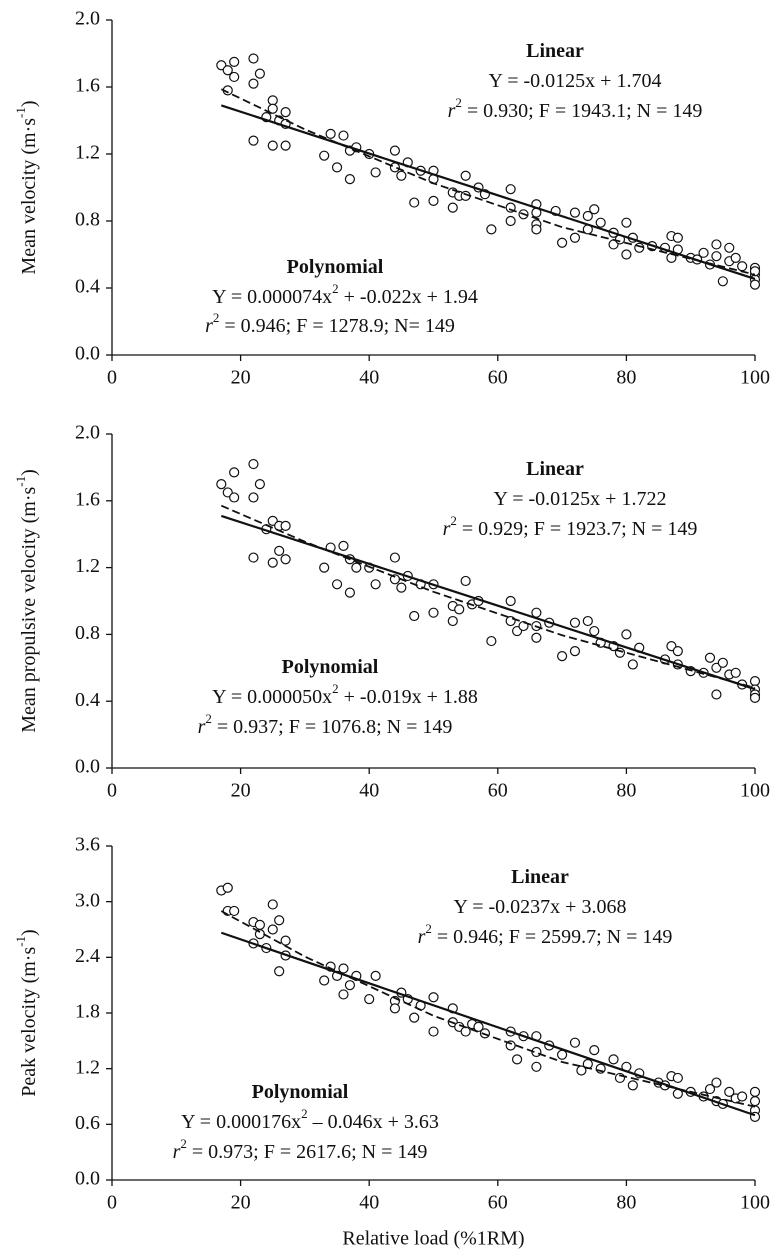  Describe the element at coordinates (545, 934) in the screenshot. I see `annotation: r2 = 0.946; F = 2599.7; N = 149` at that location.